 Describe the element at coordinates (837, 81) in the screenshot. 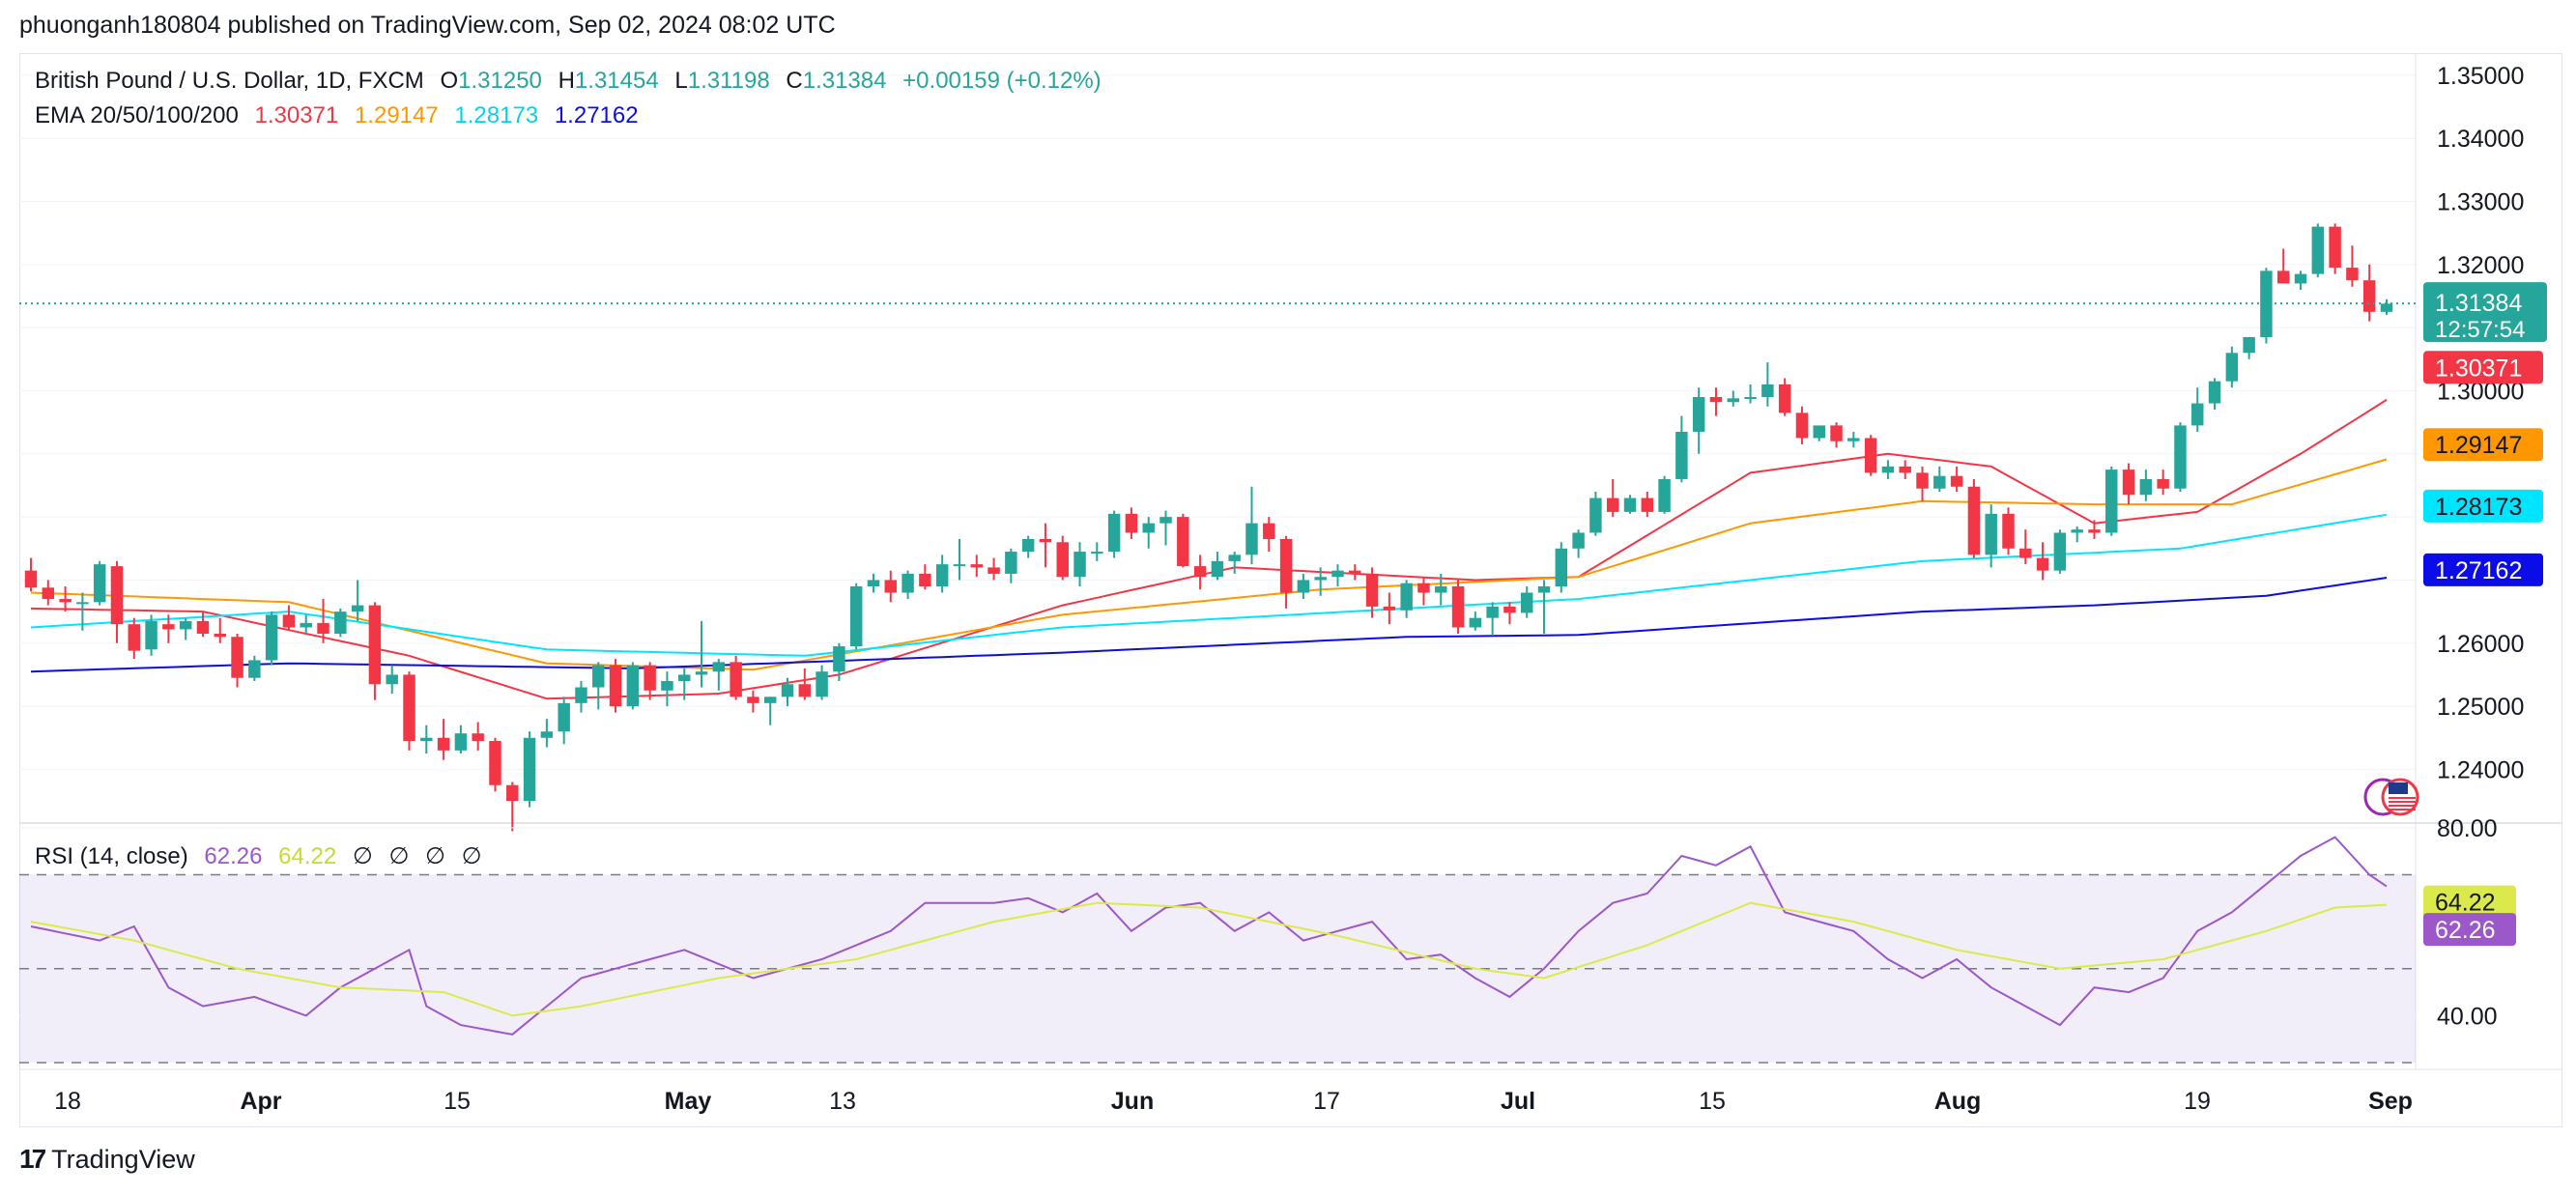

I see `close-value: C1.31384` at that location.